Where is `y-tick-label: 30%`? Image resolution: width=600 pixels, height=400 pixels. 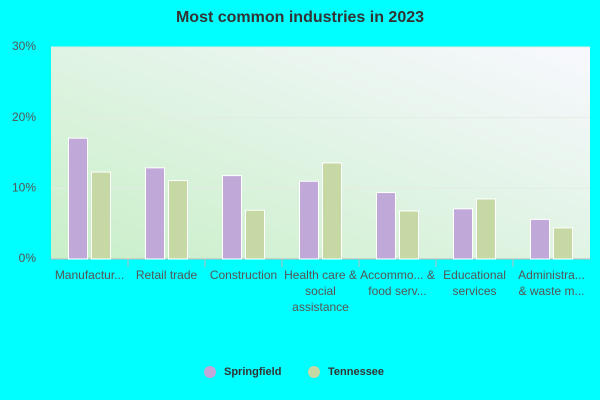
y-tick-label: 30% is located at coordinates (24, 46).